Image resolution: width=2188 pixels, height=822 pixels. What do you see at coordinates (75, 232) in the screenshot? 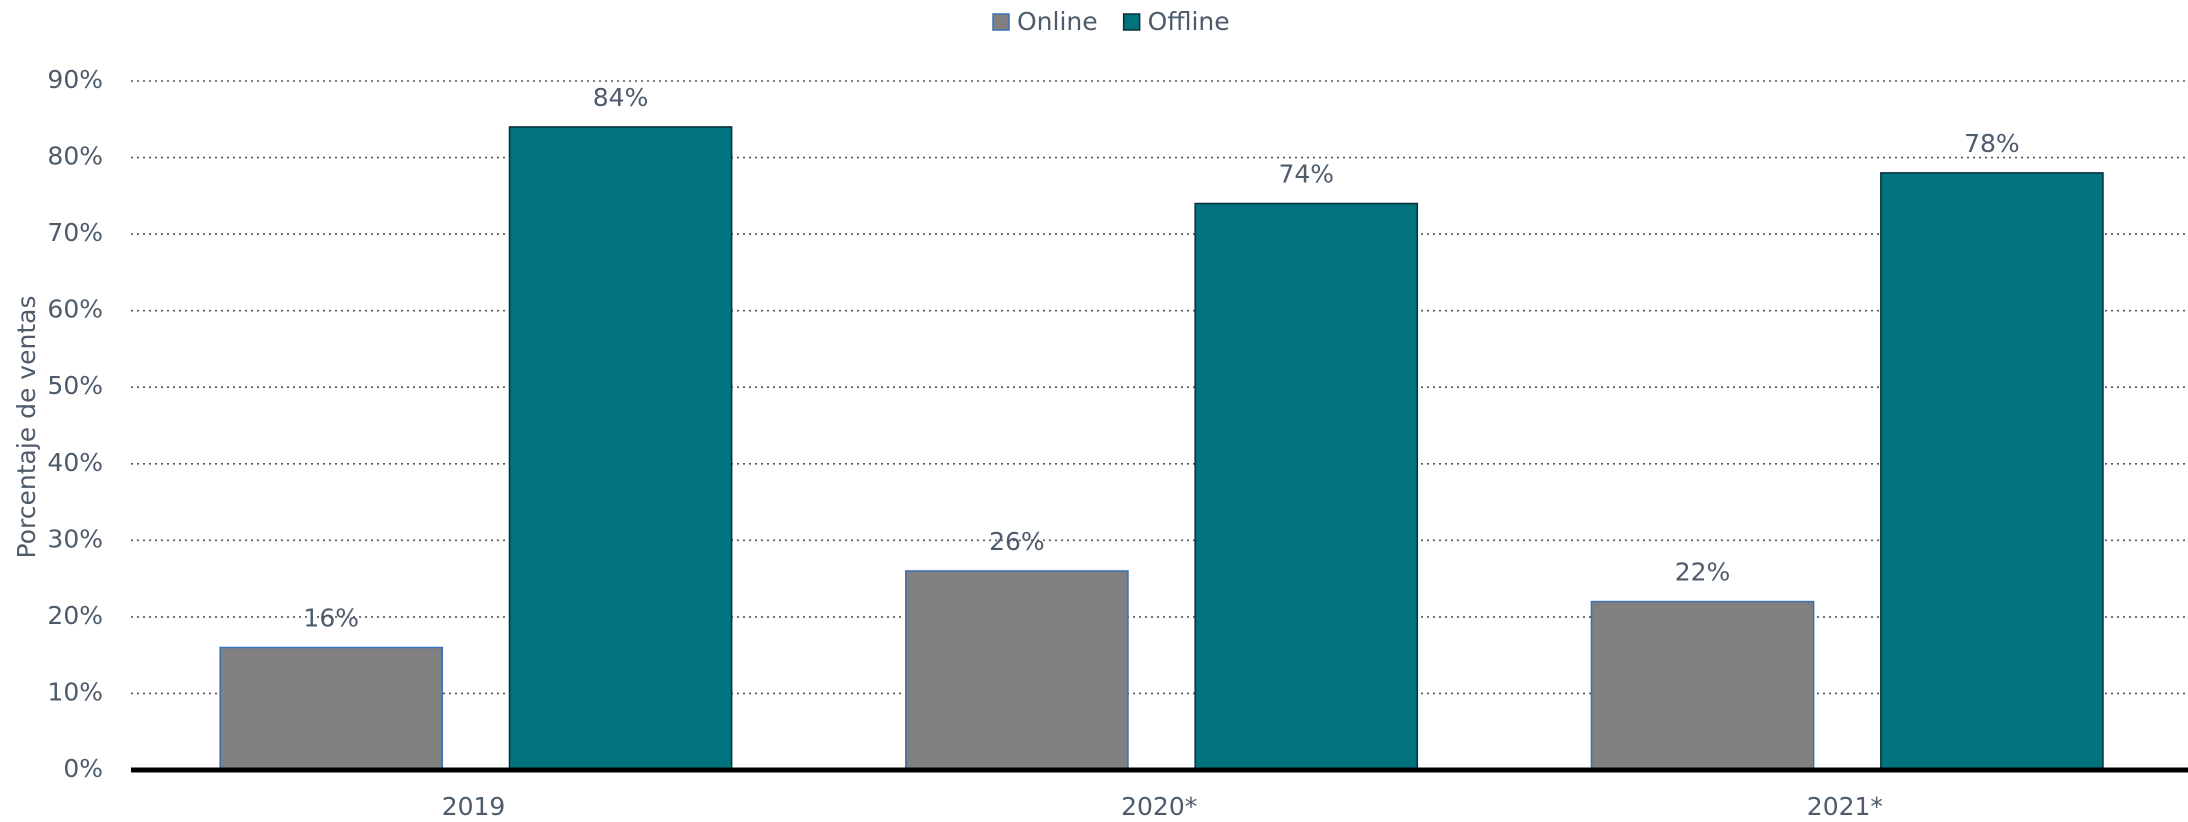
I see `y-tick-label: 70%` at bounding box center [75, 232].